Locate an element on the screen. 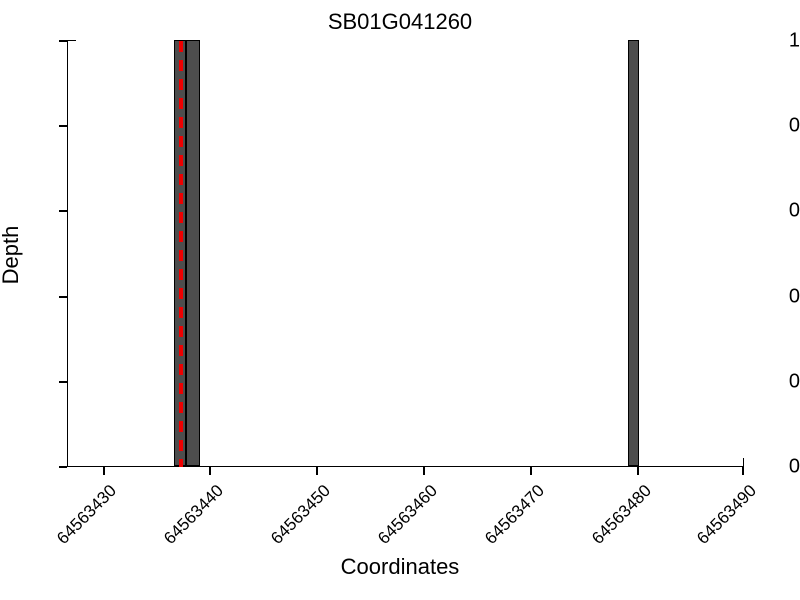 This screenshot has height=600, width=800. y-tick-label-0.4: 0 is located at coordinates (794, 296).